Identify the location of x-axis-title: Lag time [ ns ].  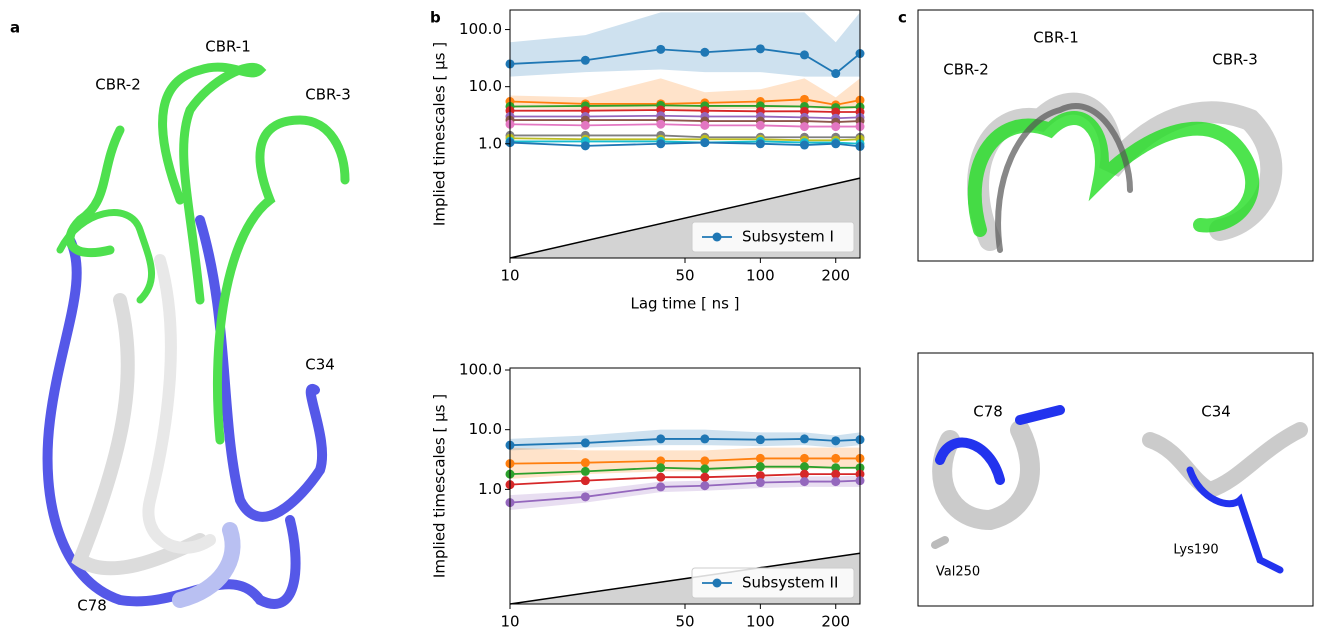
(684, 304).